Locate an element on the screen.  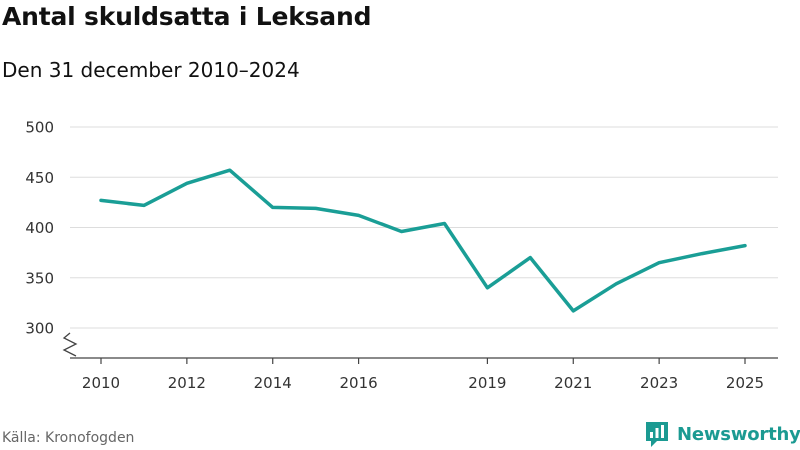
x-tick-label: 2012 is located at coordinates (187, 383).